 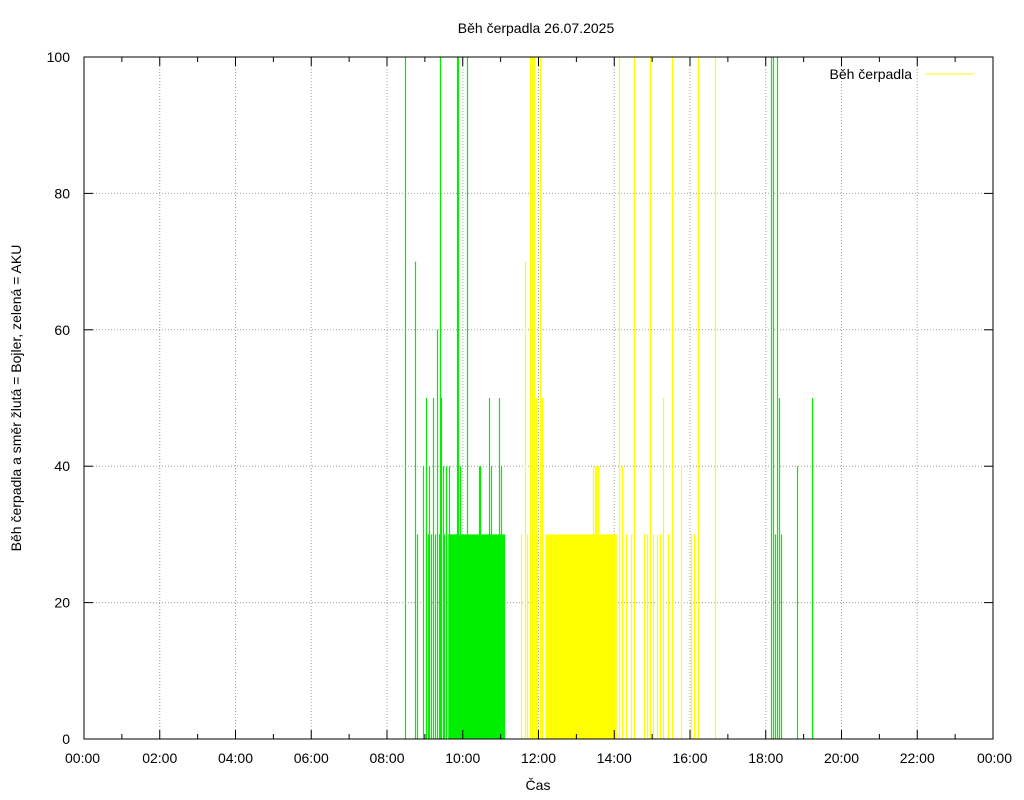 I want to click on x-tick-label: 08:00, so click(x=386, y=758).